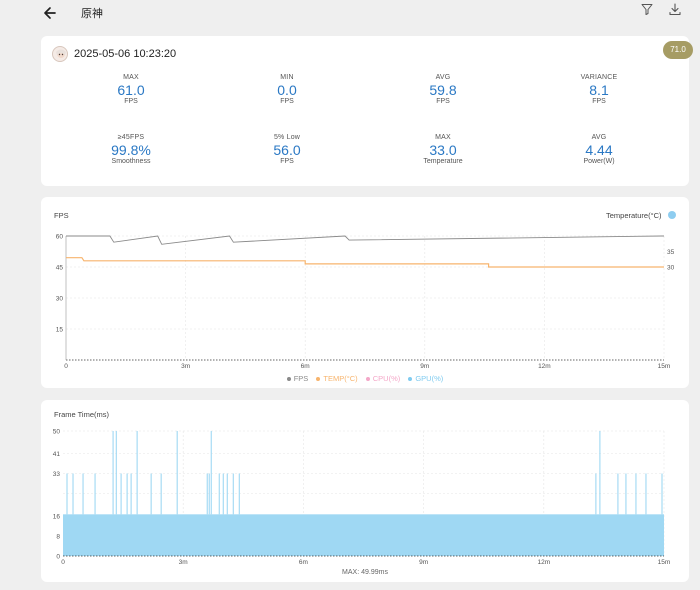  I want to click on y-tick-label: 0, so click(58, 556).